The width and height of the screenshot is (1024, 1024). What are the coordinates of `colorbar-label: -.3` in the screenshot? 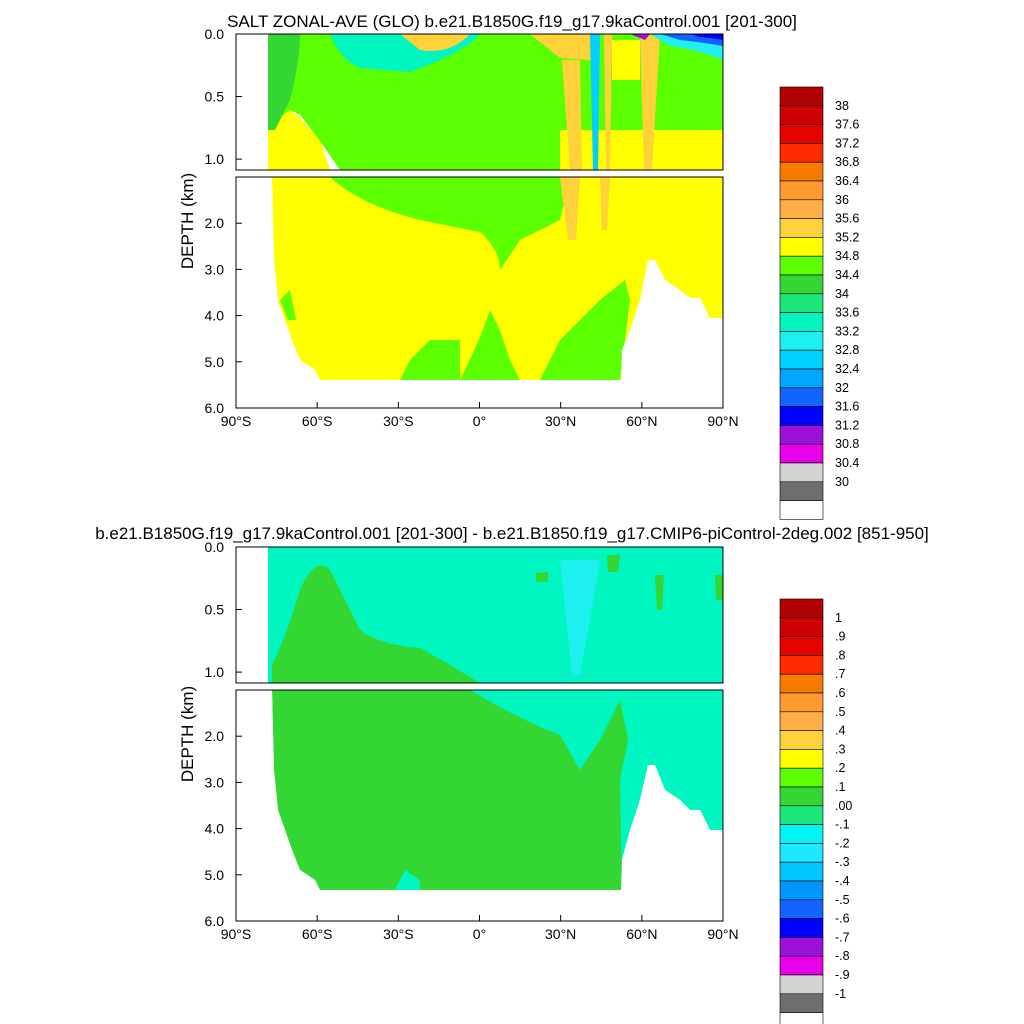 It's located at (842, 862).